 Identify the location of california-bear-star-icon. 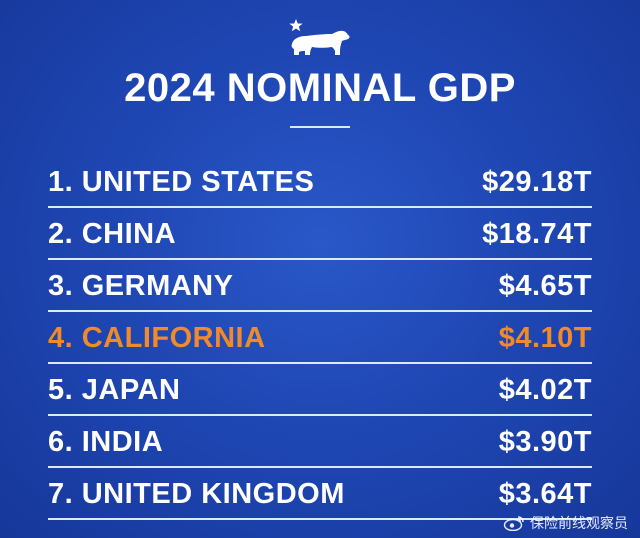
(319, 37).